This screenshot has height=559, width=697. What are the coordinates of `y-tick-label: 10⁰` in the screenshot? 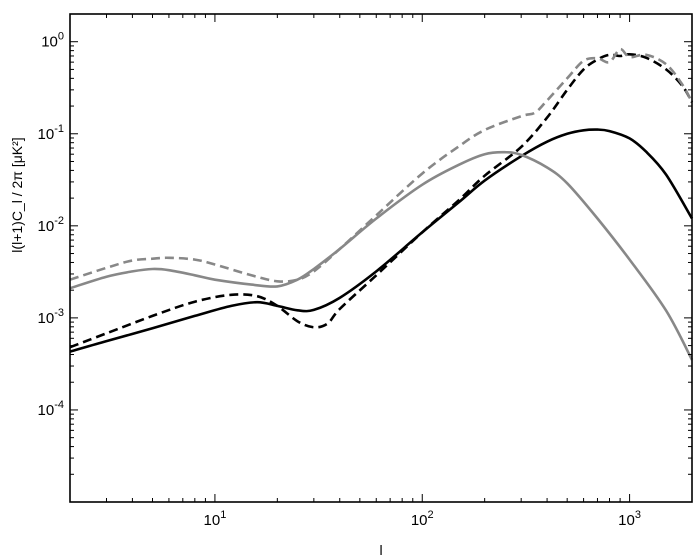 It's located at (52, 41).